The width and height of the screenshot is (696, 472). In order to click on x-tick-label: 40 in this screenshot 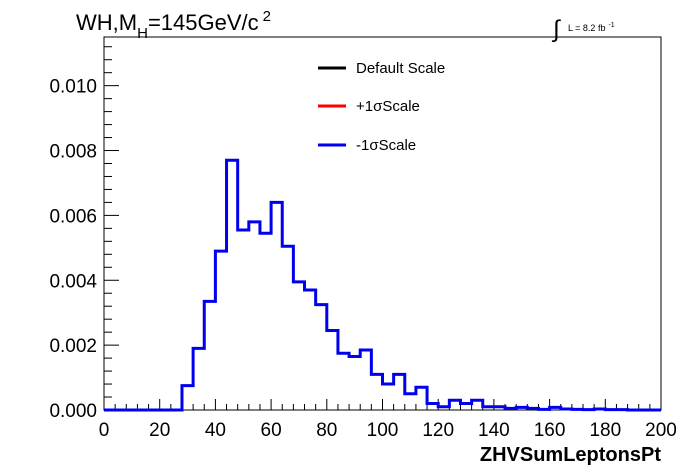, I will do `click(215, 430)`.